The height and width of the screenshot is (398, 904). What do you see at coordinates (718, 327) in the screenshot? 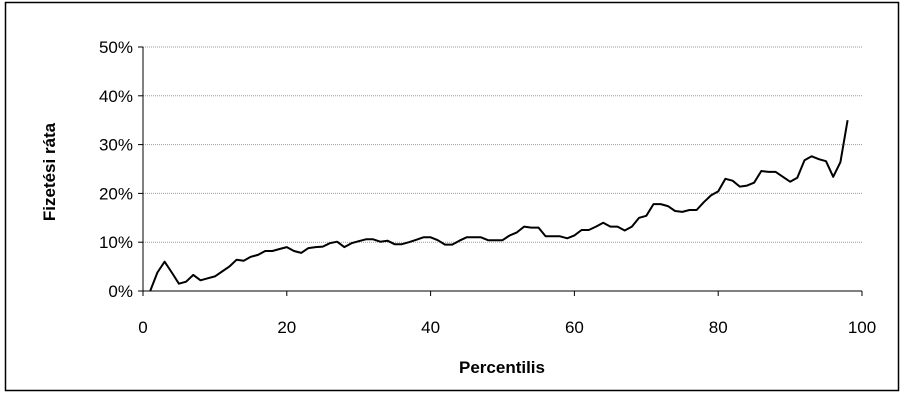
I see `x-tick-label: 80` at bounding box center [718, 327].